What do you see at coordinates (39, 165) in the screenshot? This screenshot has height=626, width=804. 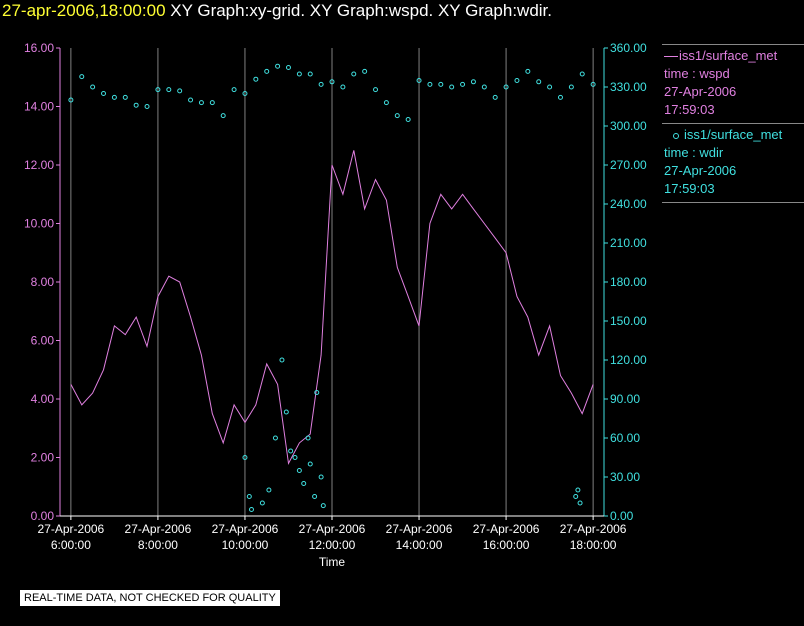 I see `y-left-tick-label: 12.00` at bounding box center [39, 165].